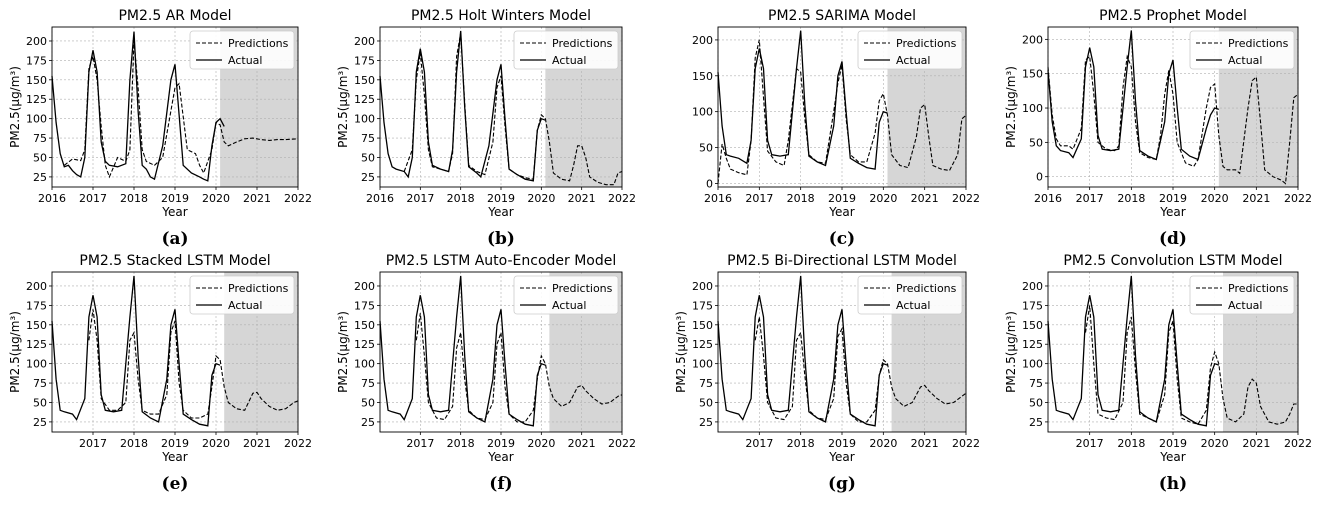  Describe the element at coordinates (842, 261) in the screenshot. I see `chart-title: PM2.5 Bi-Directional LSTM Model` at that location.